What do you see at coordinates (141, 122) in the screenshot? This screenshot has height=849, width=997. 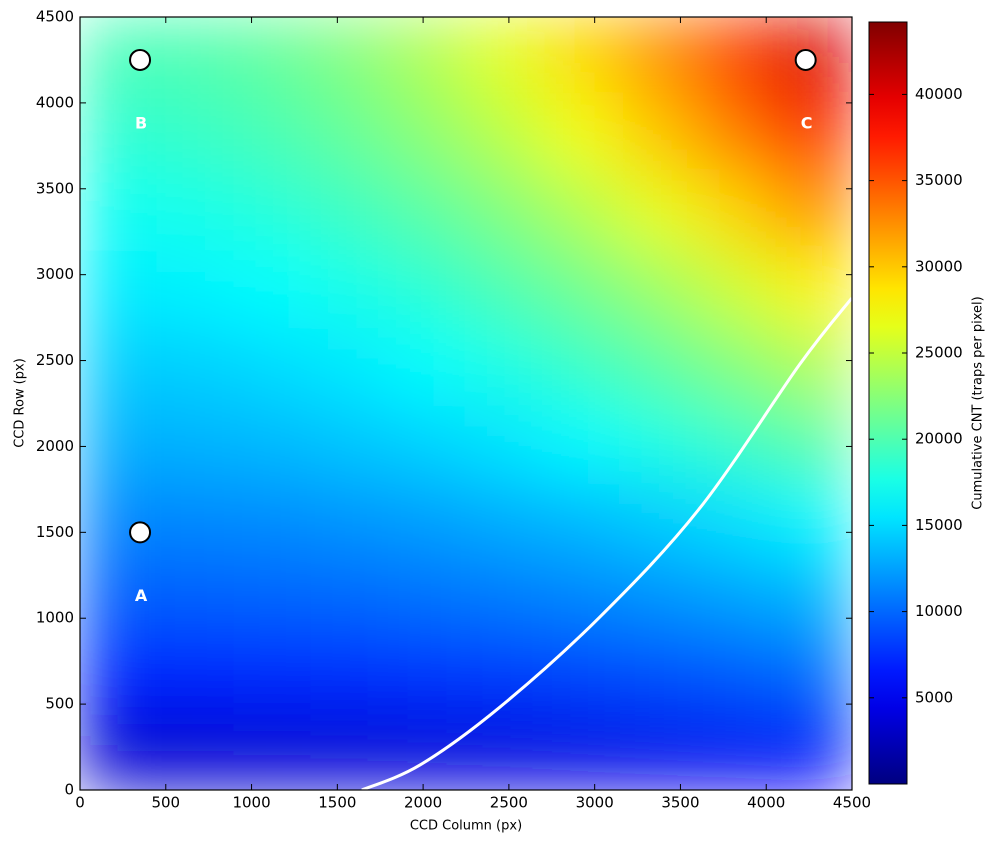 I see `point-label: B` at bounding box center [141, 122].